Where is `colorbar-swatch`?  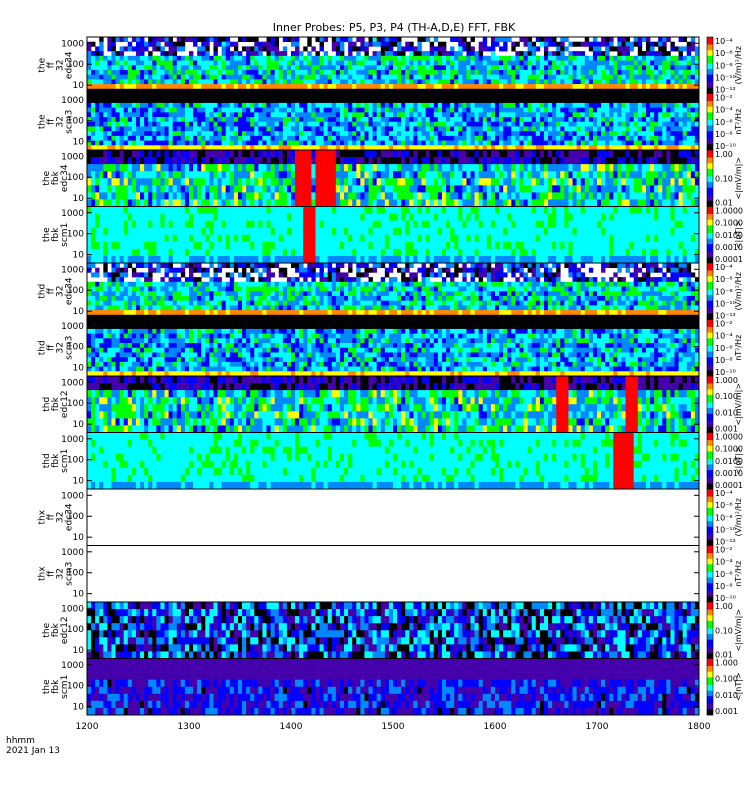
colorbar-swatch is located at coordinates (710, 66).